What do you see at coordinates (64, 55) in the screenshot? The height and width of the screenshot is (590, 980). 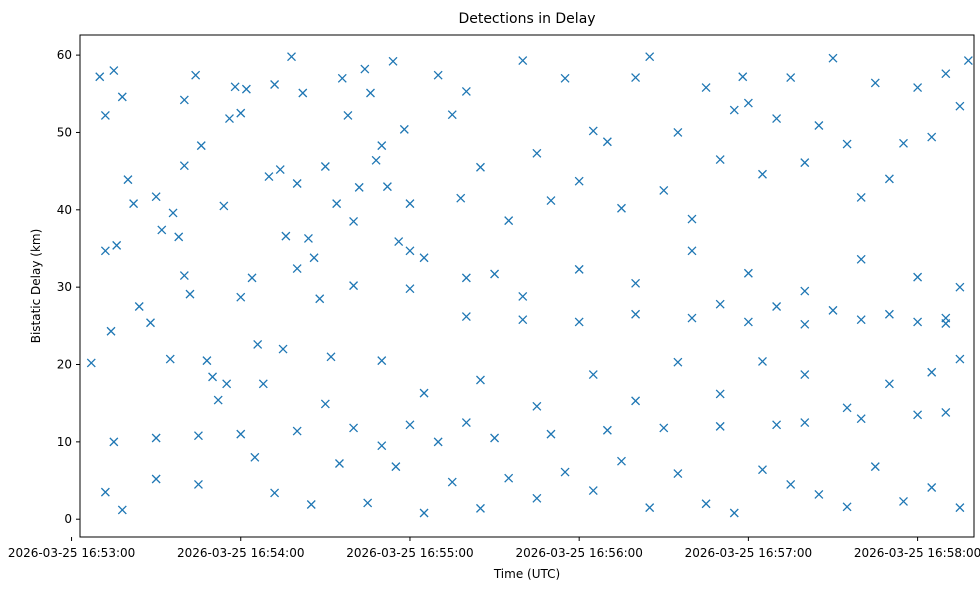 I see `y-tick-label: 60` at bounding box center [64, 55].